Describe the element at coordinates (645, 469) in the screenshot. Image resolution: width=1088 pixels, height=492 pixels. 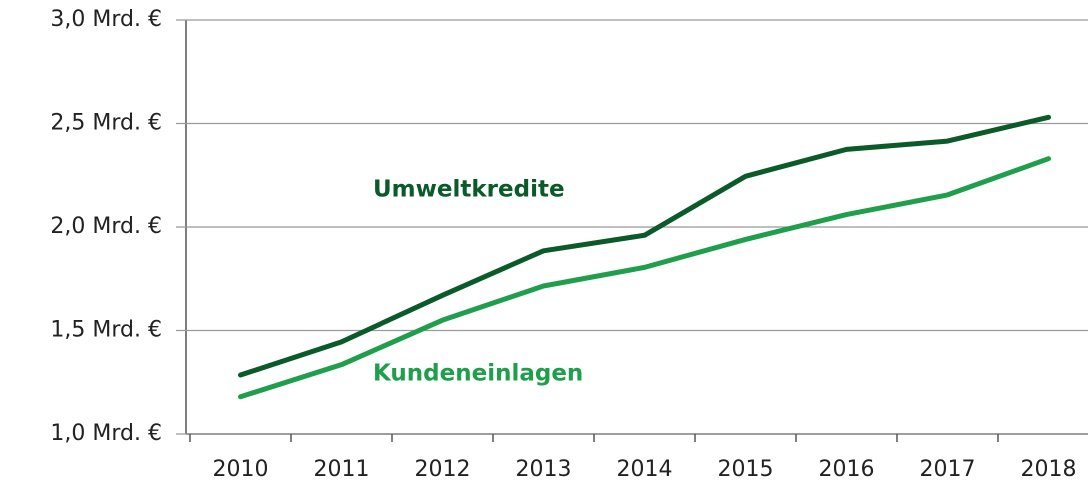
I see `x-tick-label: 2014` at that location.